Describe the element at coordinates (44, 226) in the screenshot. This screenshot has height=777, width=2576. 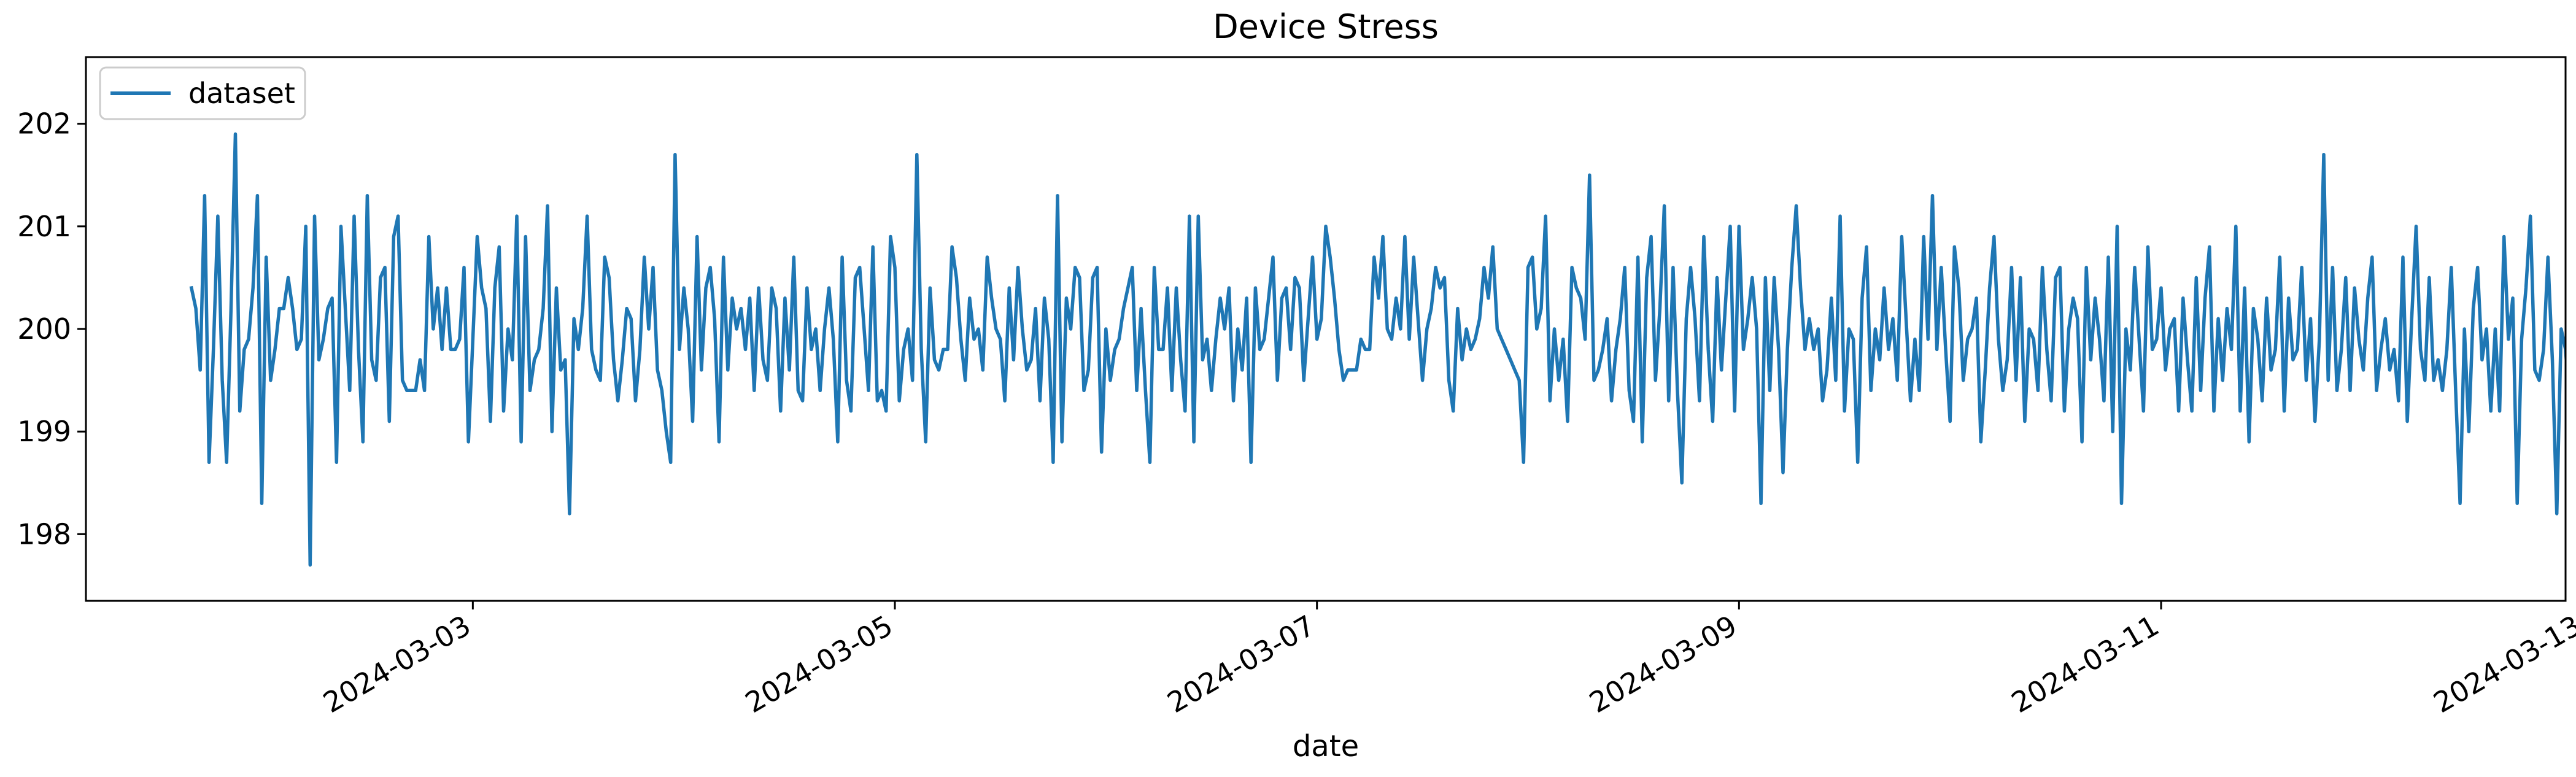
I see `y-tick-label: 201` at that location.